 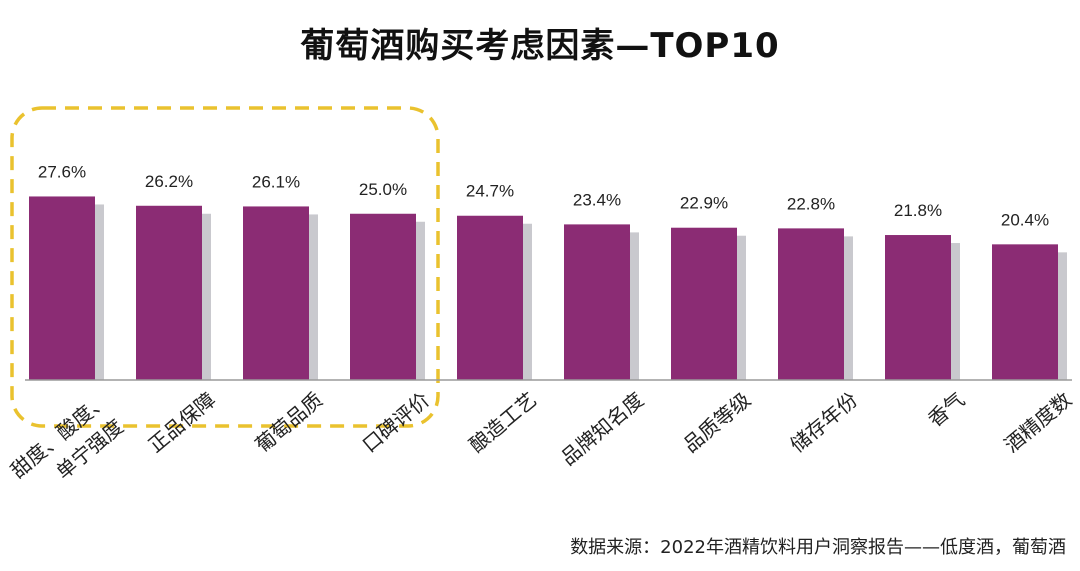 What do you see at coordinates (824, 422) in the screenshot?
I see `category-label: 储存年份` at bounding box center [824, 422].